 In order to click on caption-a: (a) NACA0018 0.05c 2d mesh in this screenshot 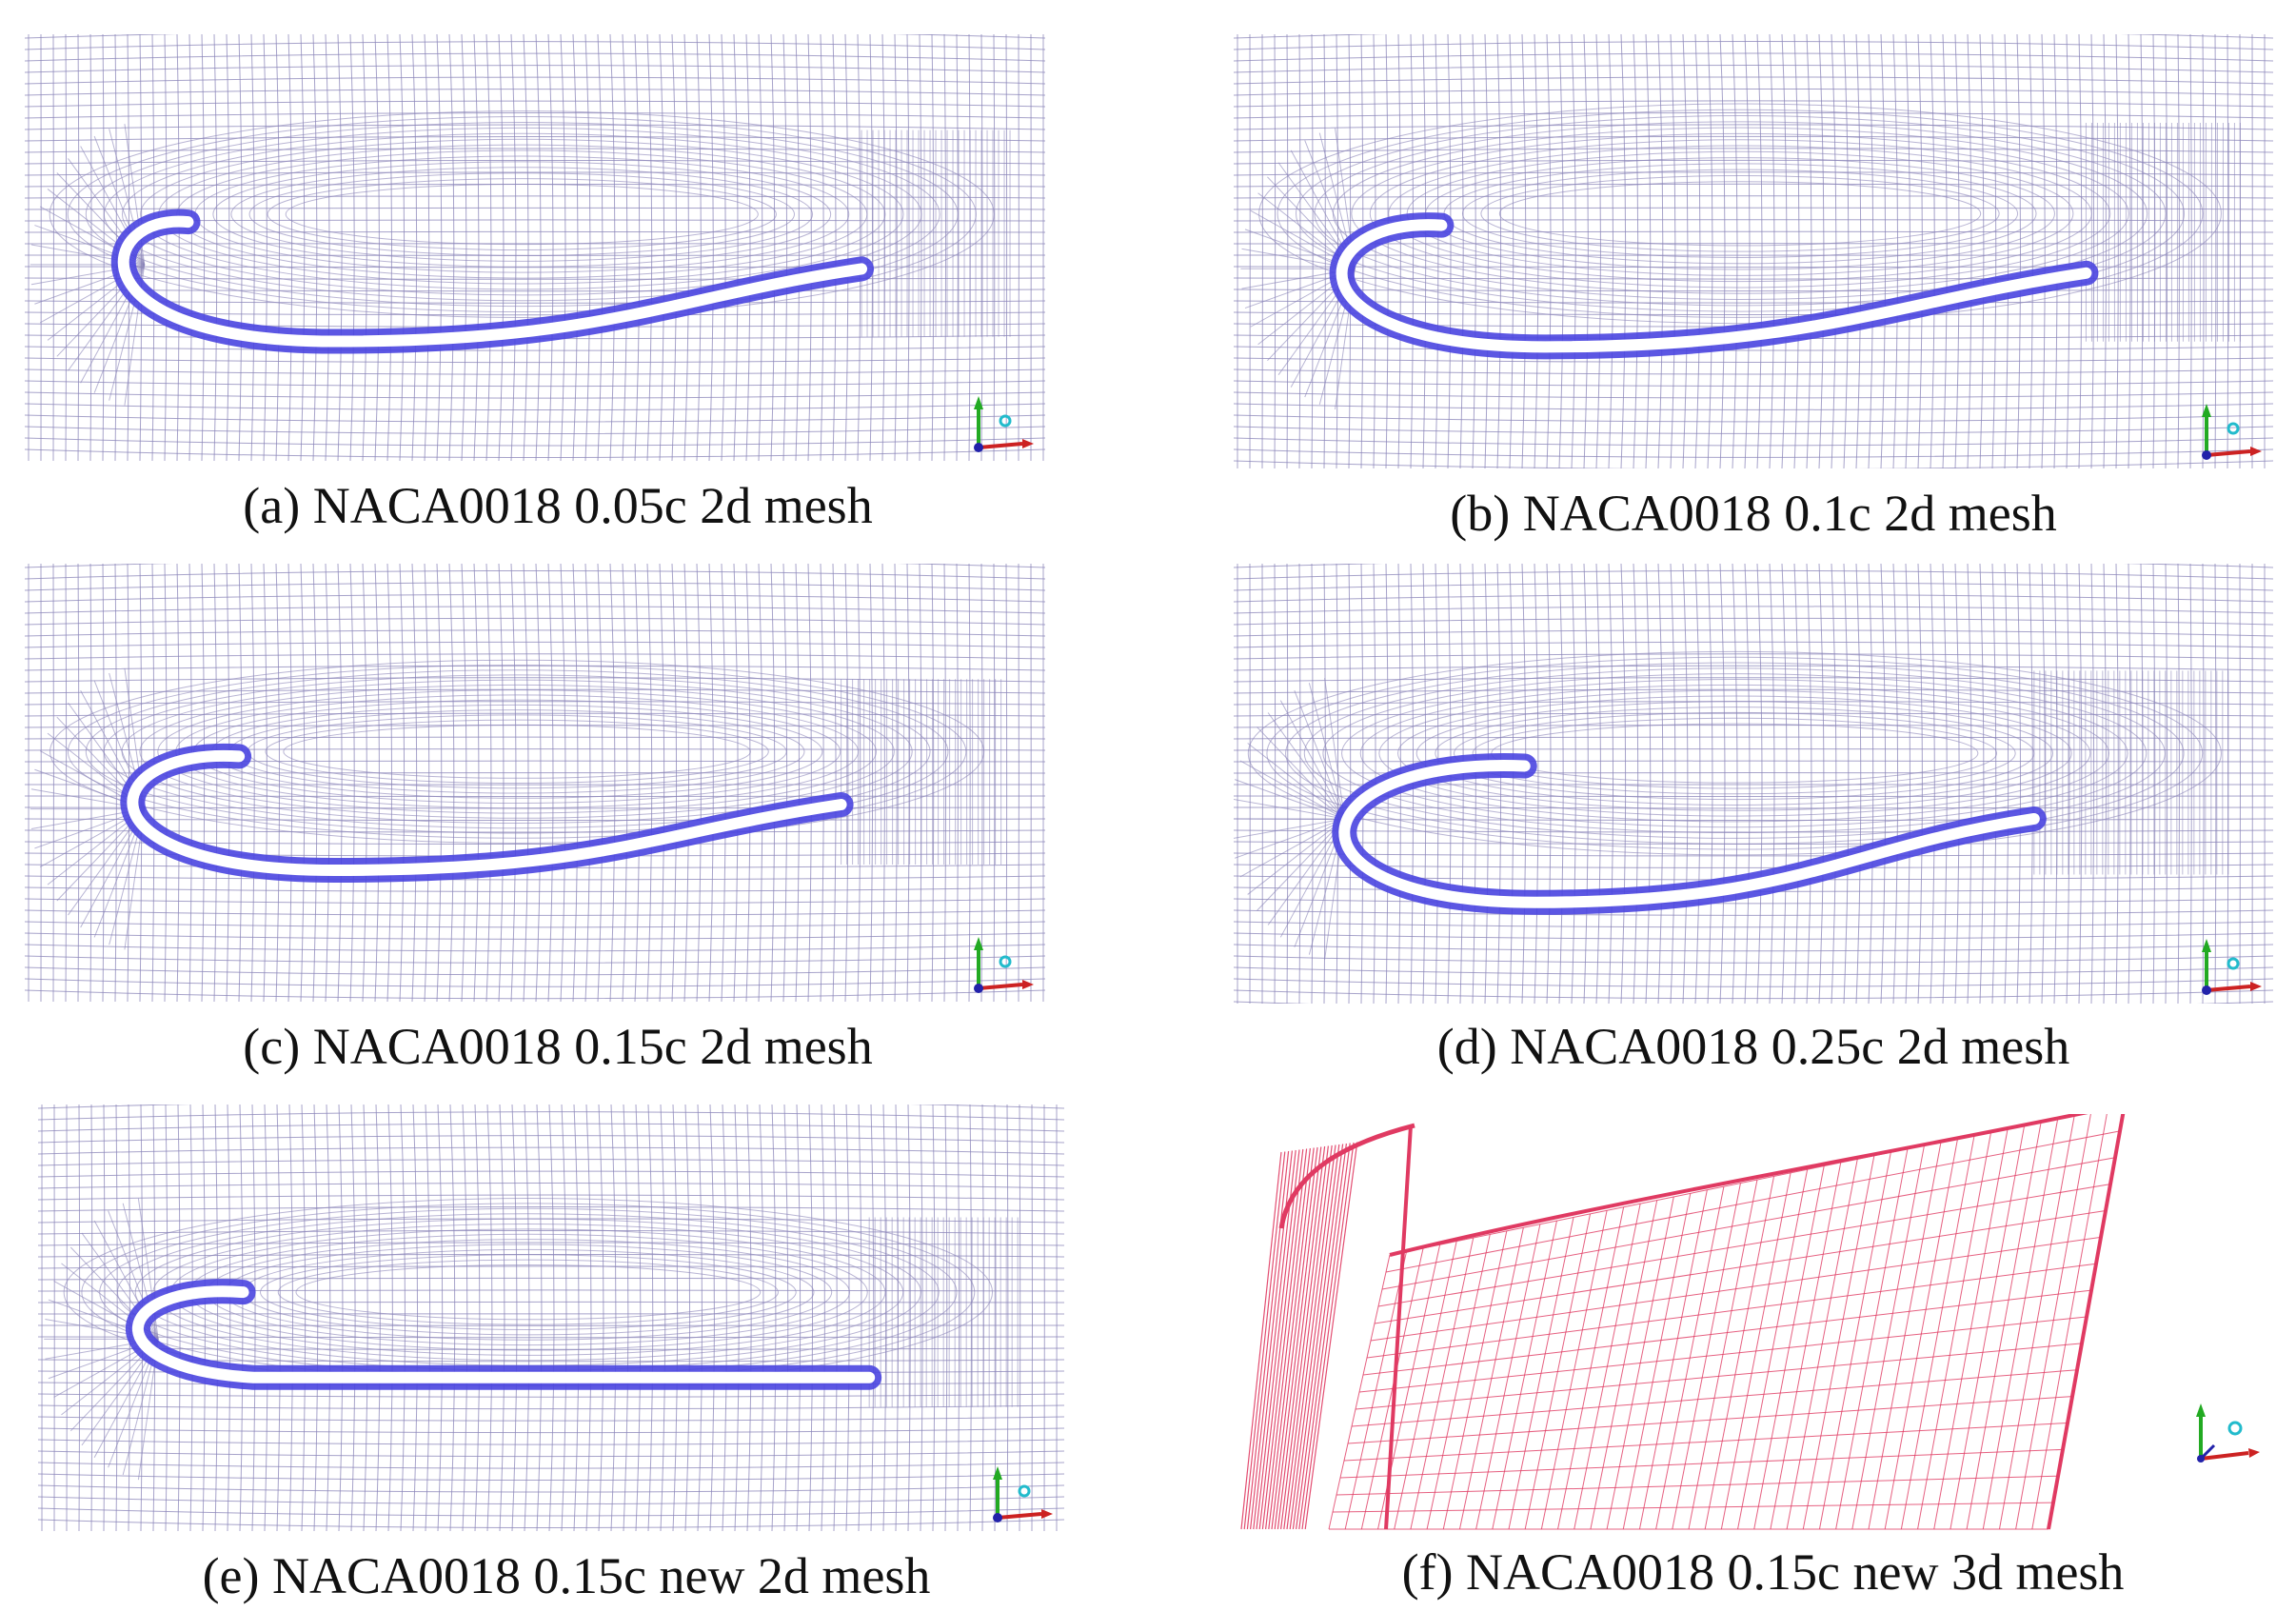, I will do `click(558, 505)`.